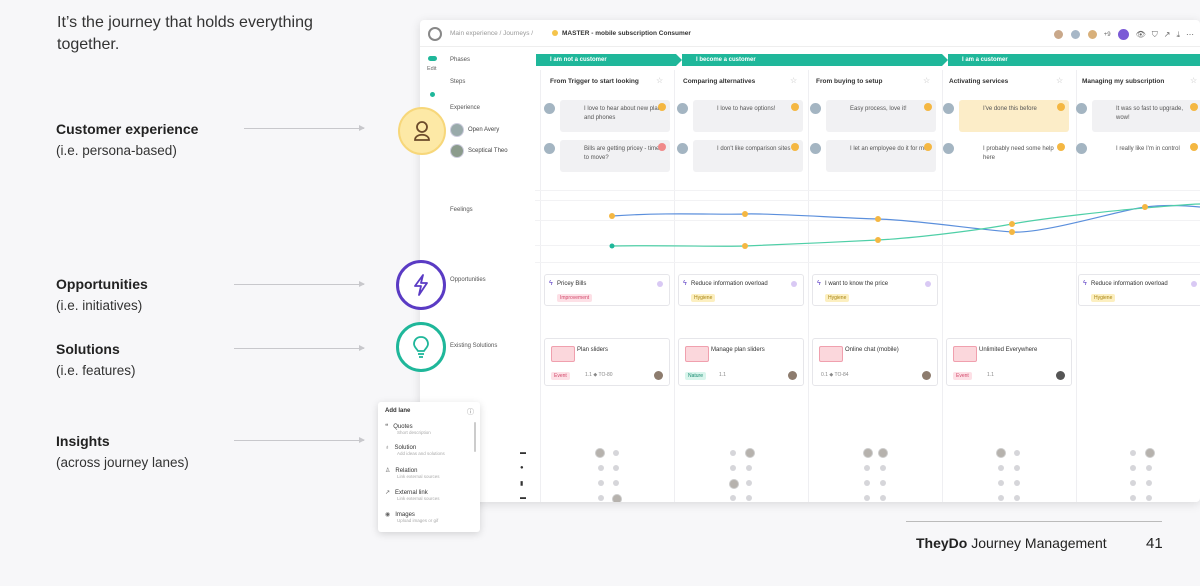  Describe the element at coordinates (609, 60) in the screenshot. I see `phase-bar: I am not a customer` at that location.